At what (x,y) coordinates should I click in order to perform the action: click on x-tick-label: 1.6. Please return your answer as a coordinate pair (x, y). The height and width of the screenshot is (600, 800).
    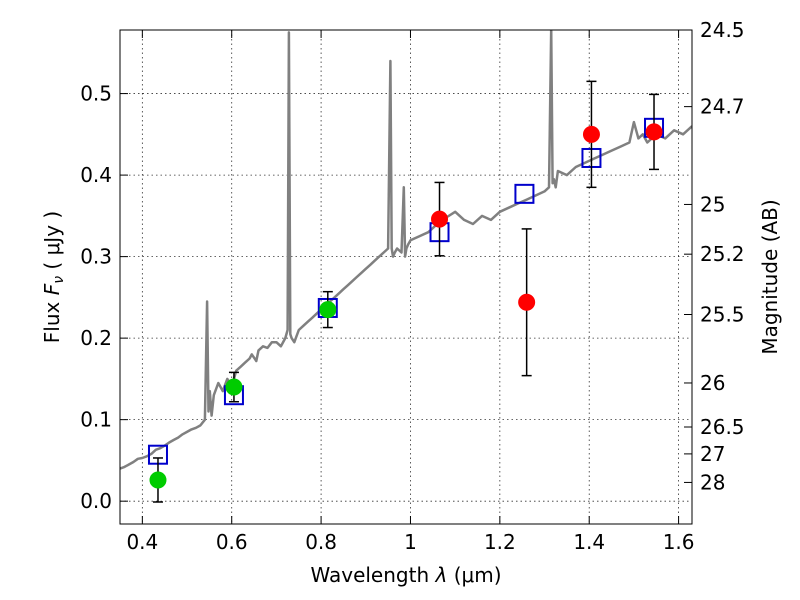
    Looking at the image, I should click on (679, 542).